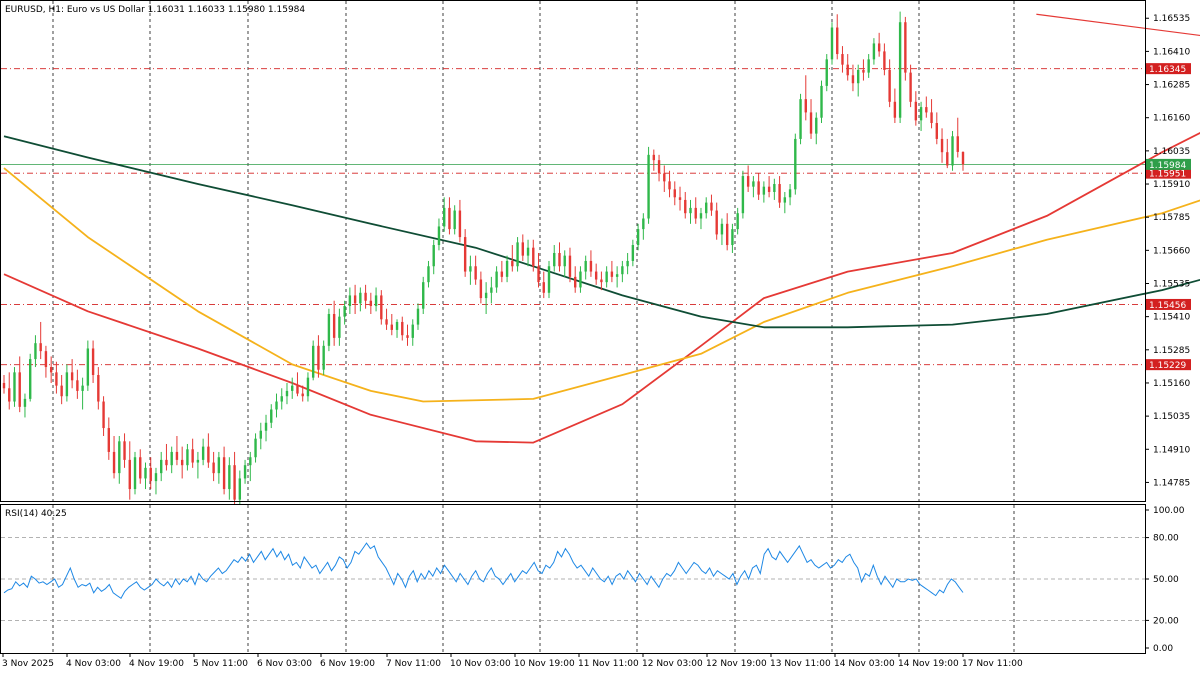 This screenshot has height=675, width=1200. Describe the element at coordinates (1171, 351) in the screenshot. I see `price-tick-label: 1.15285` at that location.